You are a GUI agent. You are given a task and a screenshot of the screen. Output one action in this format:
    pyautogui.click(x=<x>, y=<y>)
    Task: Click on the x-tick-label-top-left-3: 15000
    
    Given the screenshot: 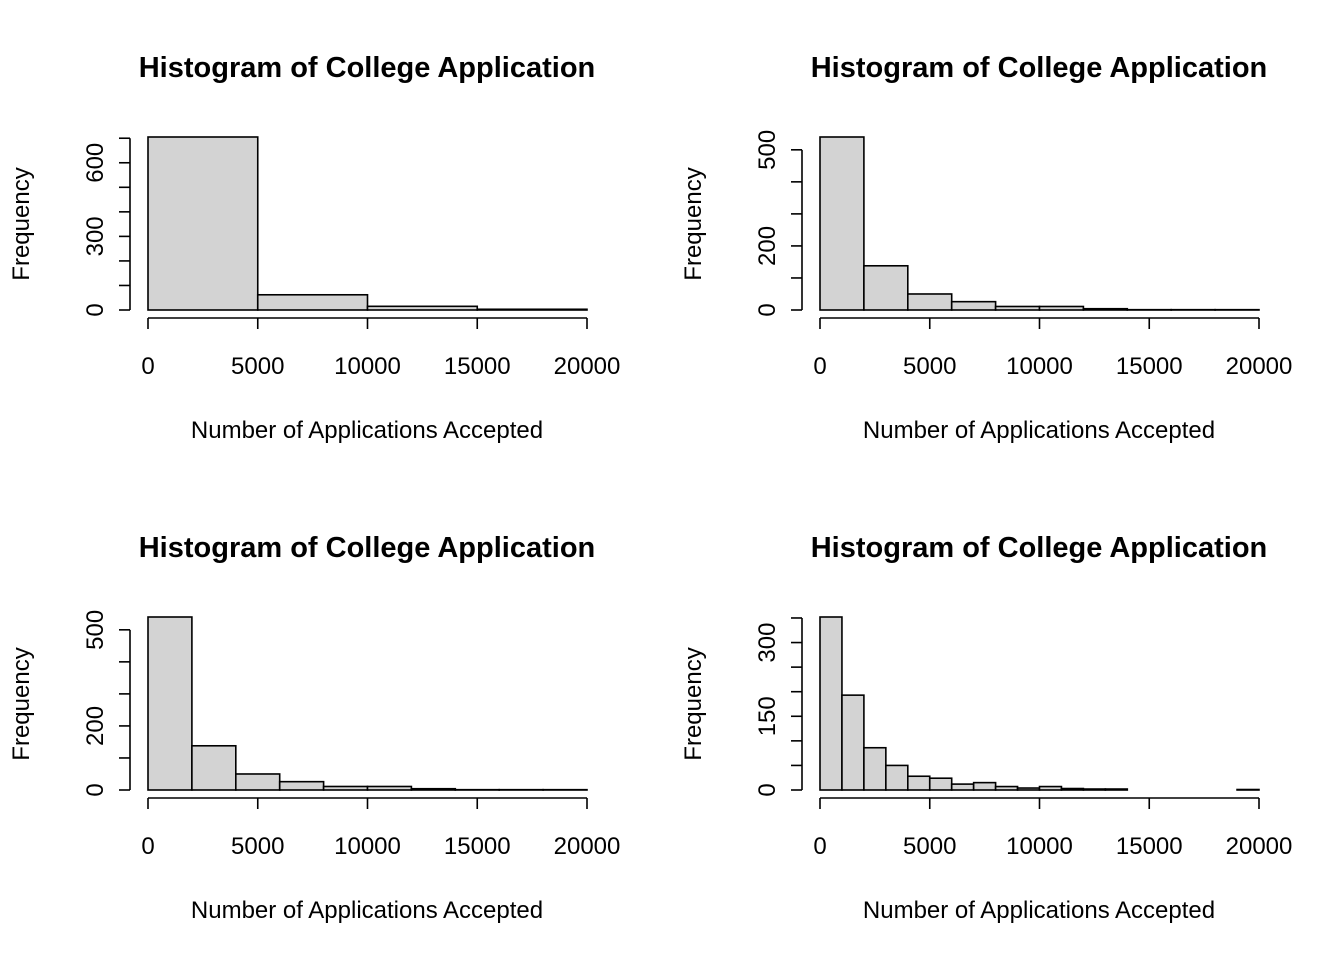 What is the action you would take?
    pyautogui.click(x=477, y=366)
    